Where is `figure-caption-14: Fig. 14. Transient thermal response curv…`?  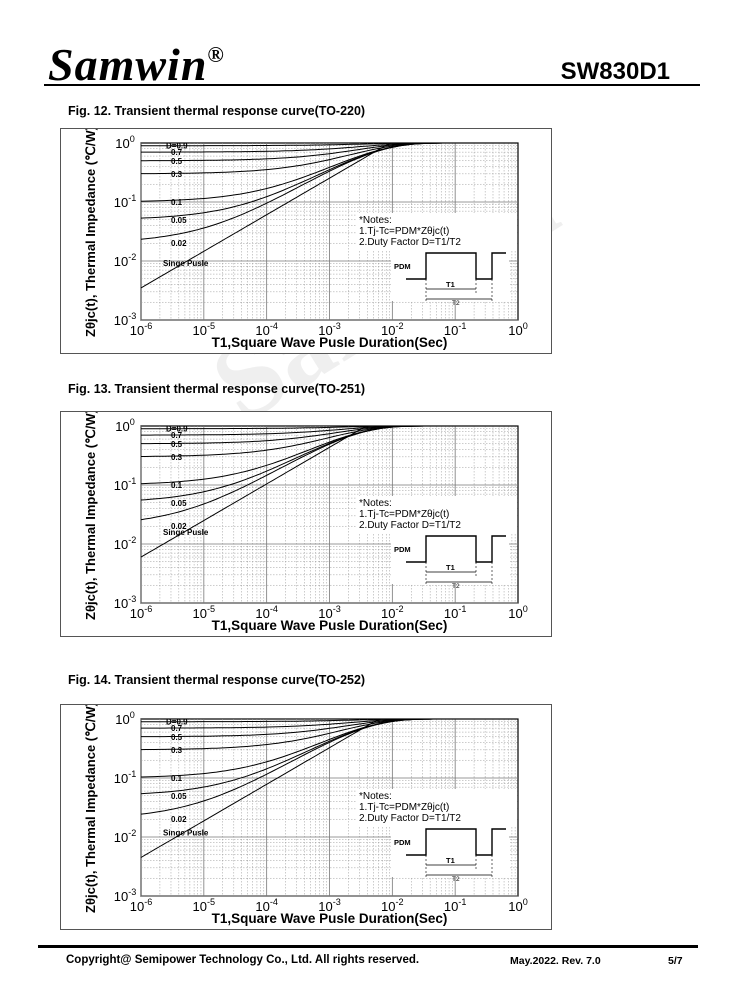
figure-caption-14: Fig. 14. Transient thermal response curv… is located at coordinates (217, 680).